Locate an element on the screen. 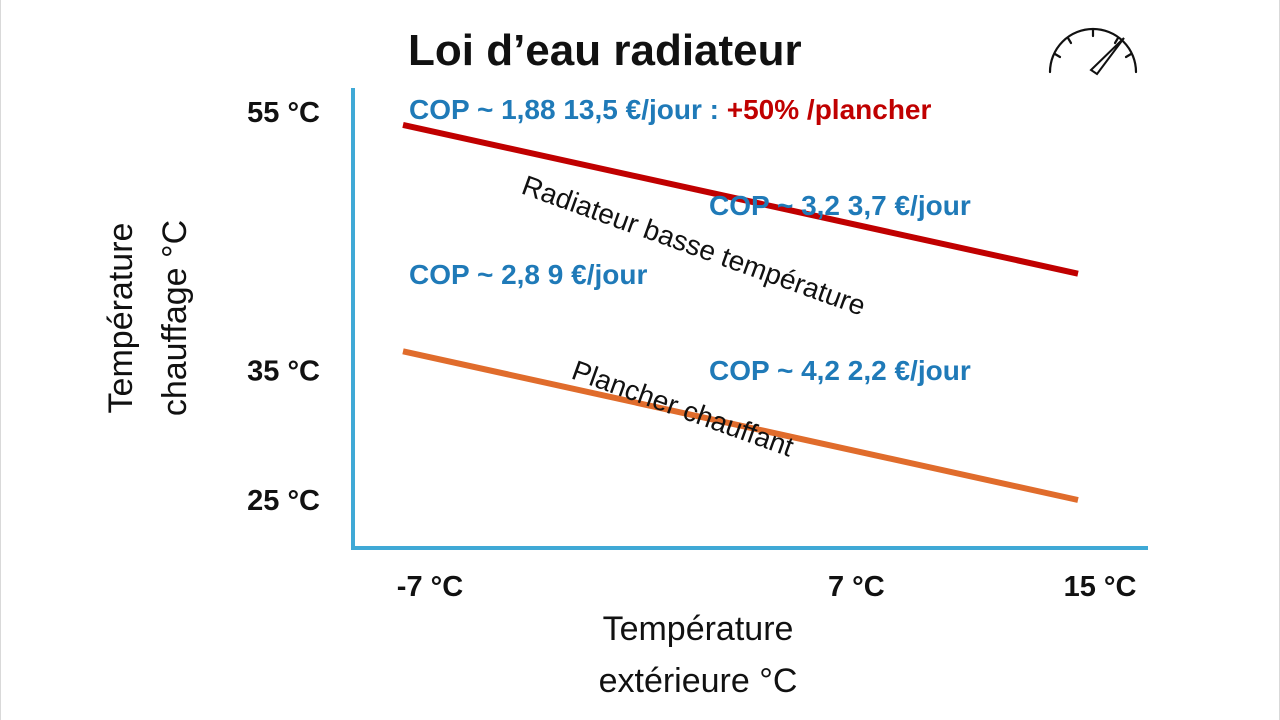  y-tick-label-55: 55 °C is located at coordinates (283, 113).